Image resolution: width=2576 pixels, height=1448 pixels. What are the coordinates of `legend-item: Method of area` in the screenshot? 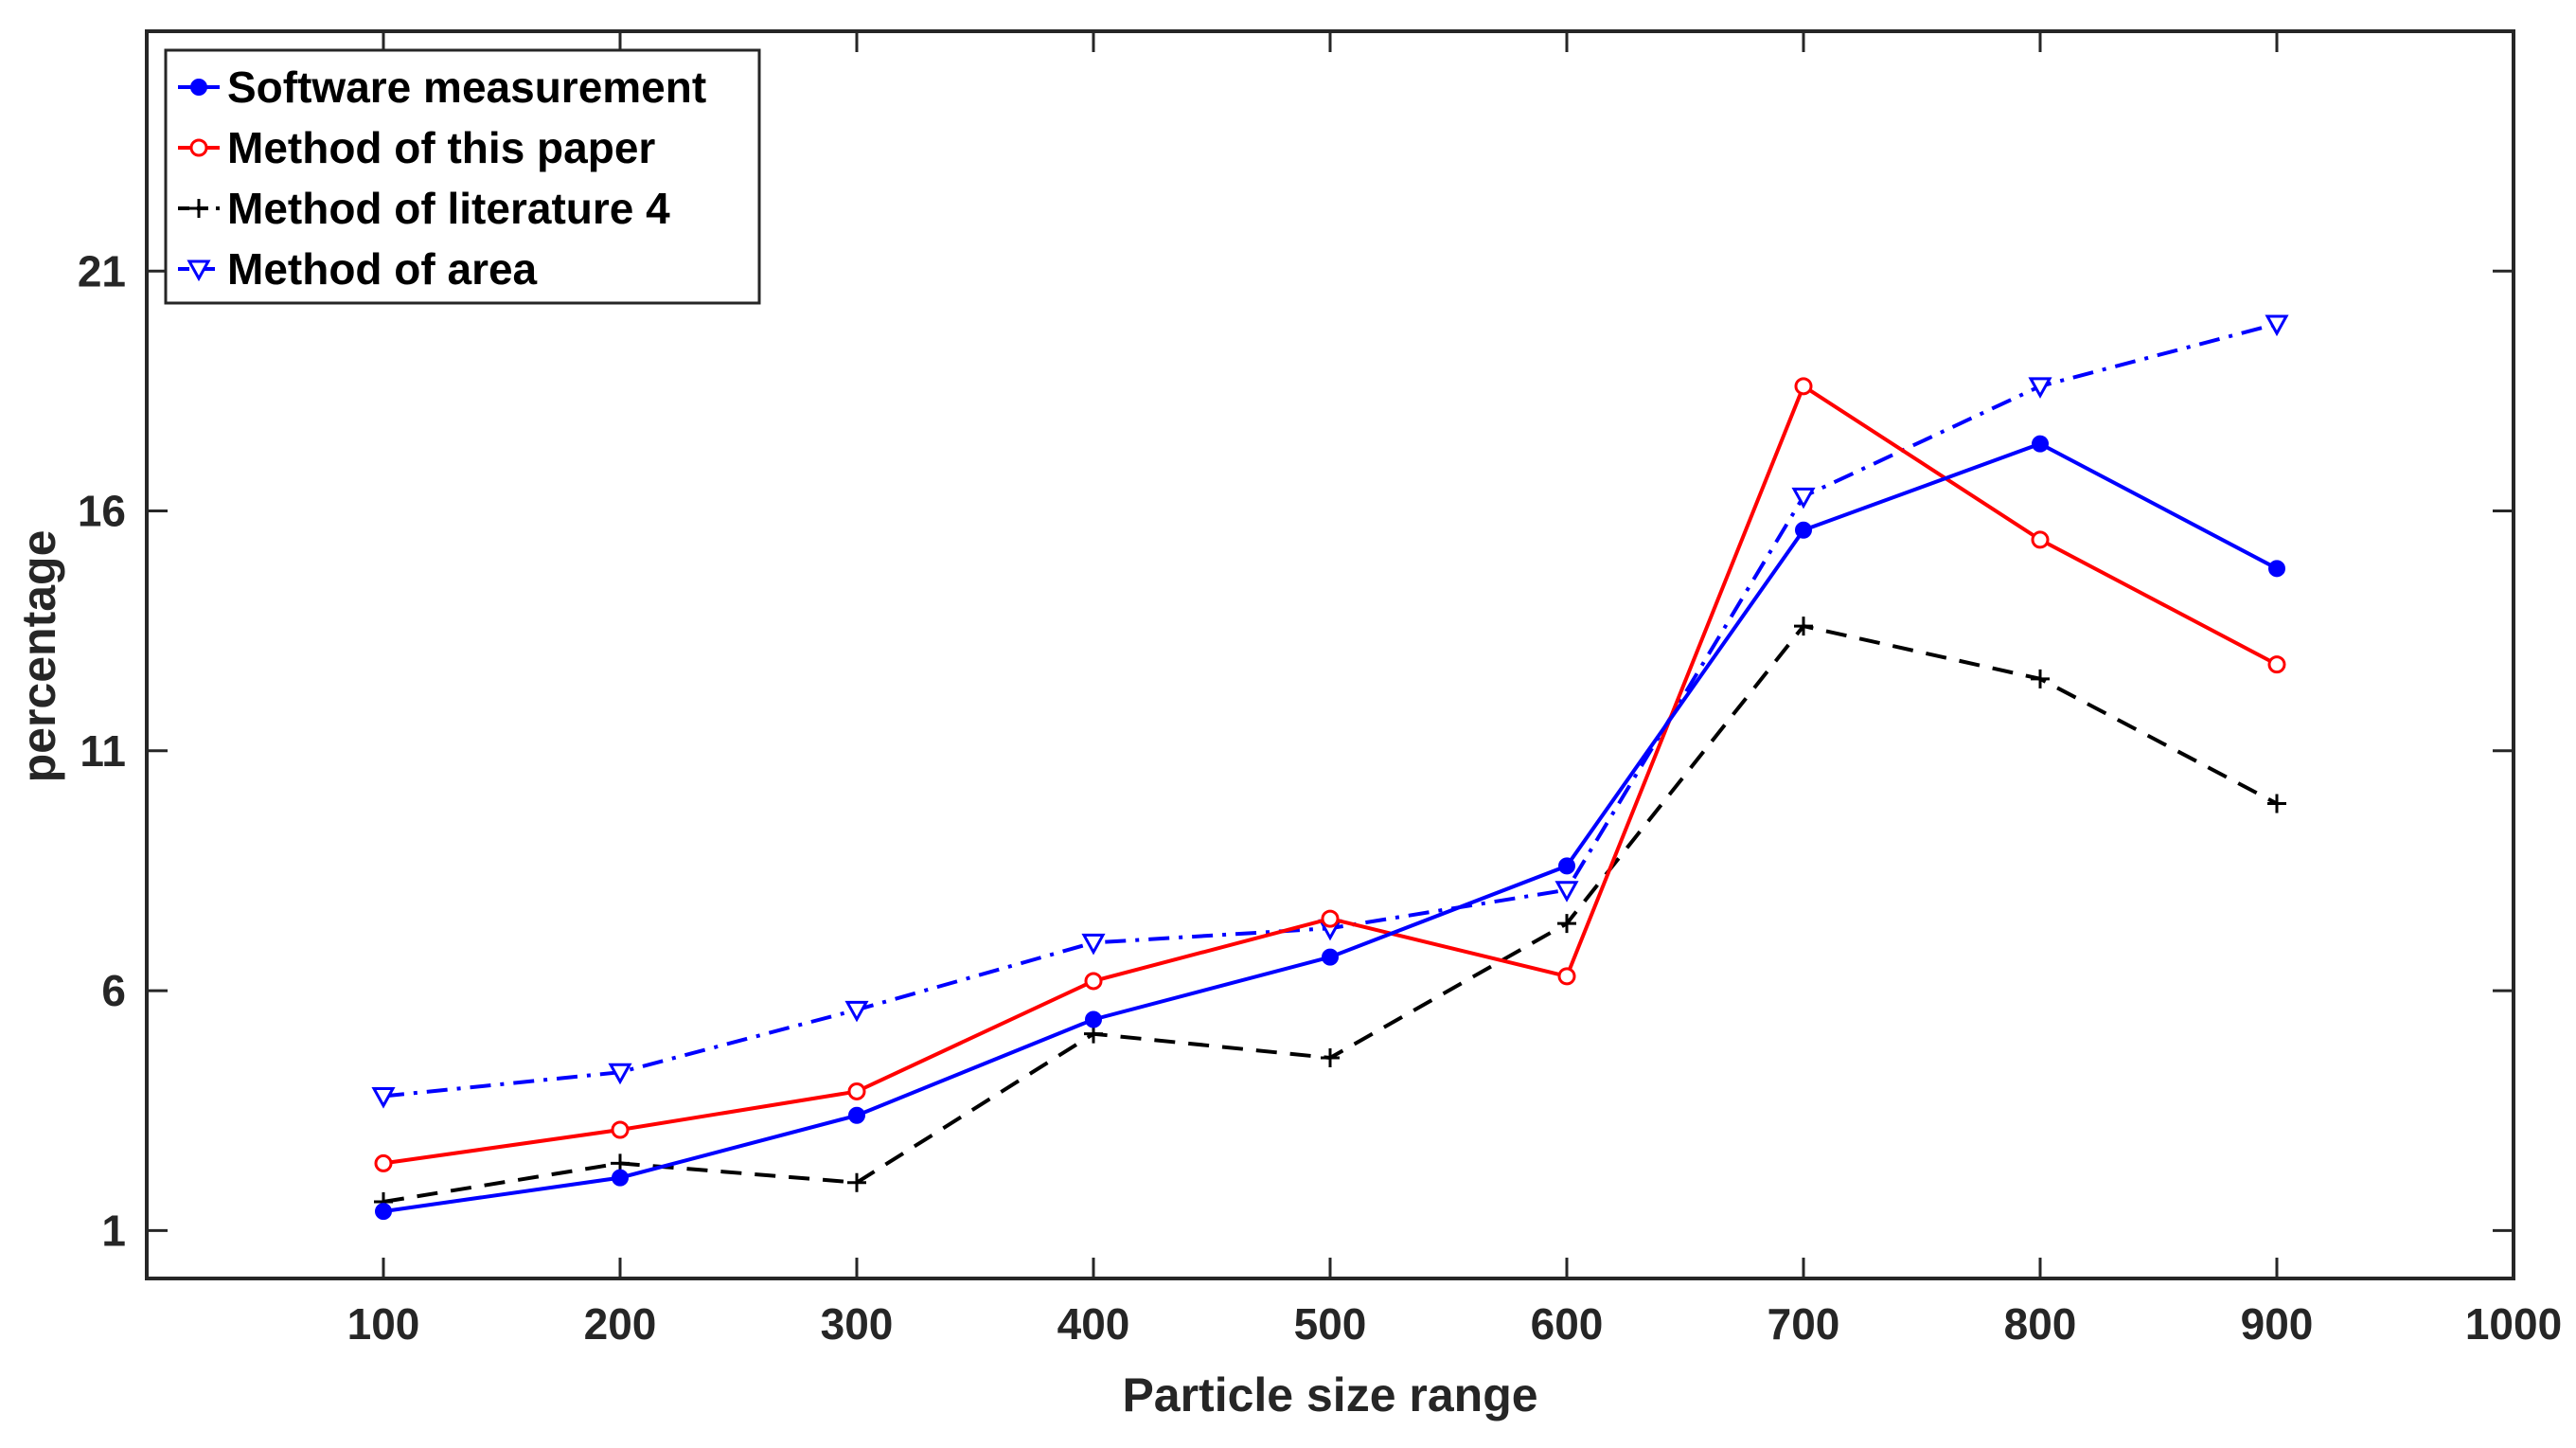 It's located at (358, 269).